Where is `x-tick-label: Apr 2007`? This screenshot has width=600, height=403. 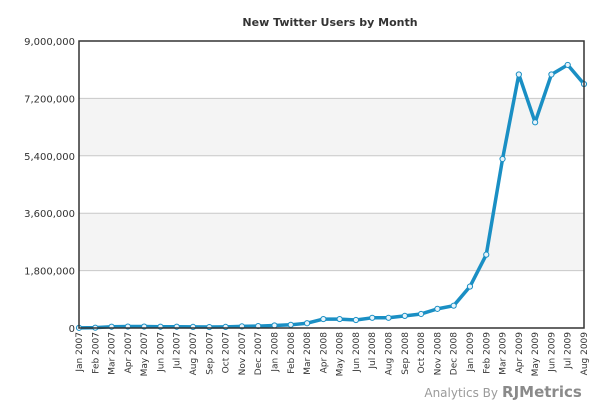
x-tick-label: Apr 2007 is located at coordinates (129, 352).